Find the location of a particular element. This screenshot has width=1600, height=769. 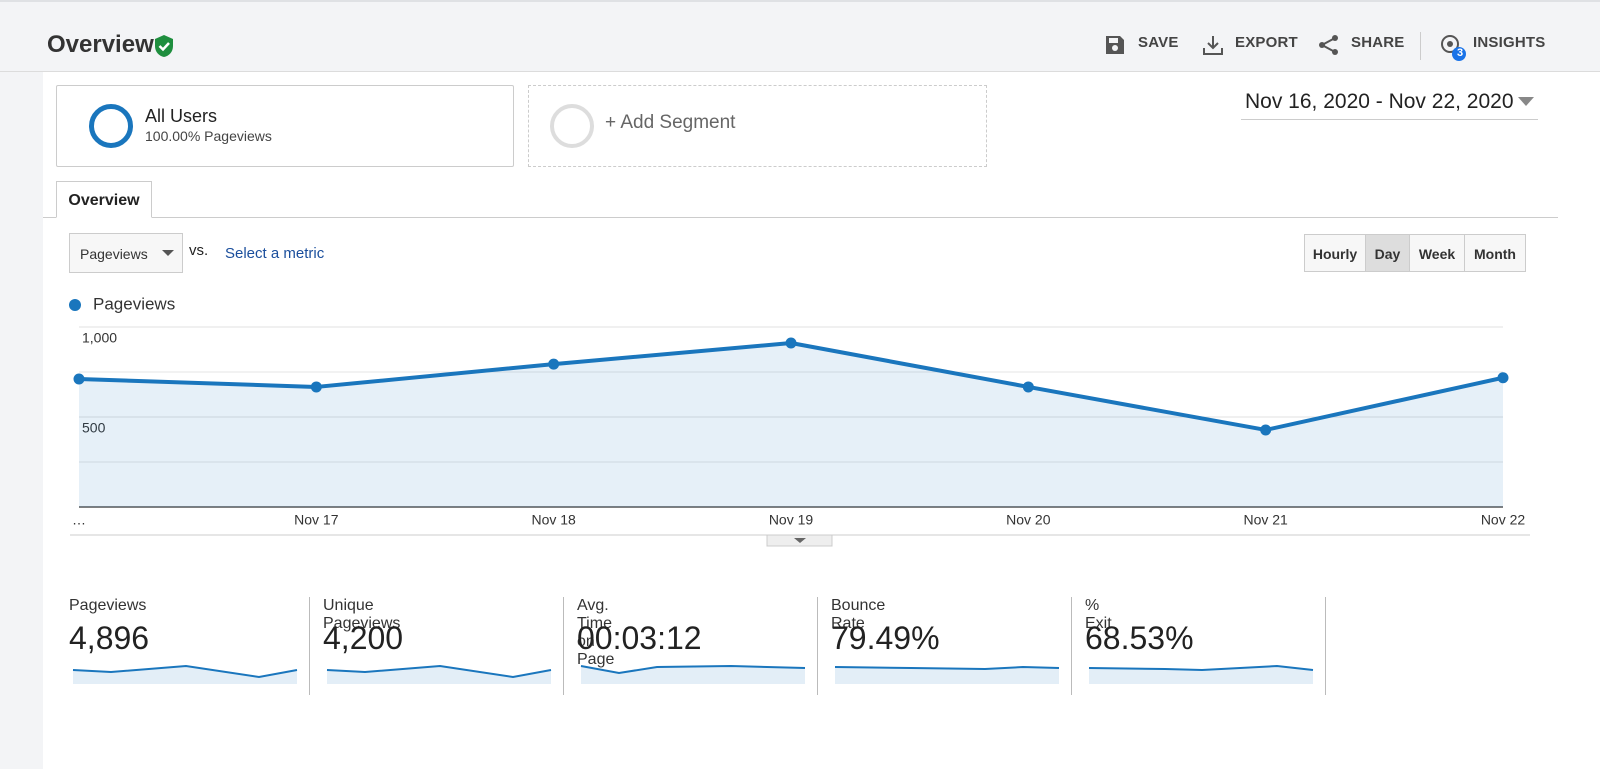

insights-icon is located at coordinates (1453, 48).